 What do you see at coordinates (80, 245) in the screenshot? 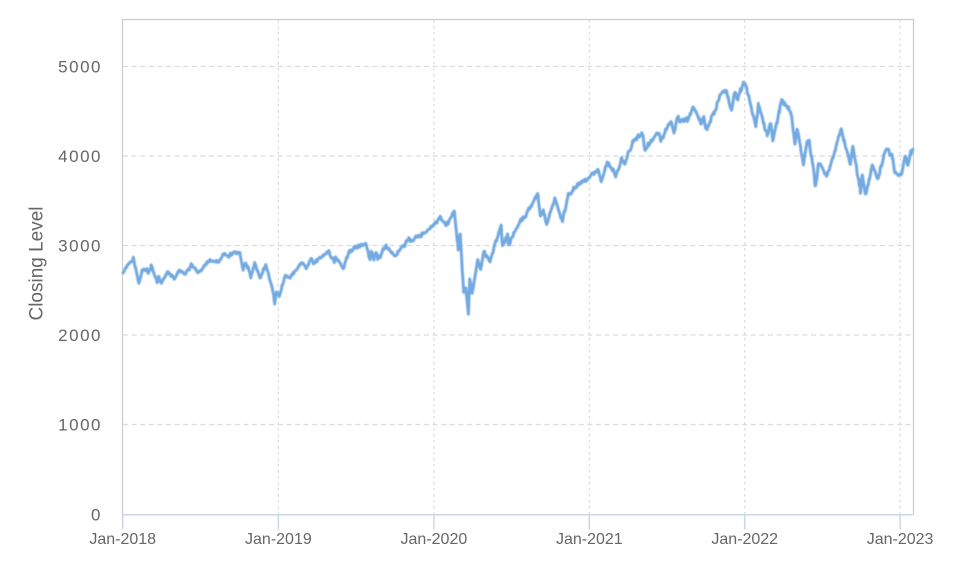
I see `svg-text: 3000` at bounding box center [80, 245].